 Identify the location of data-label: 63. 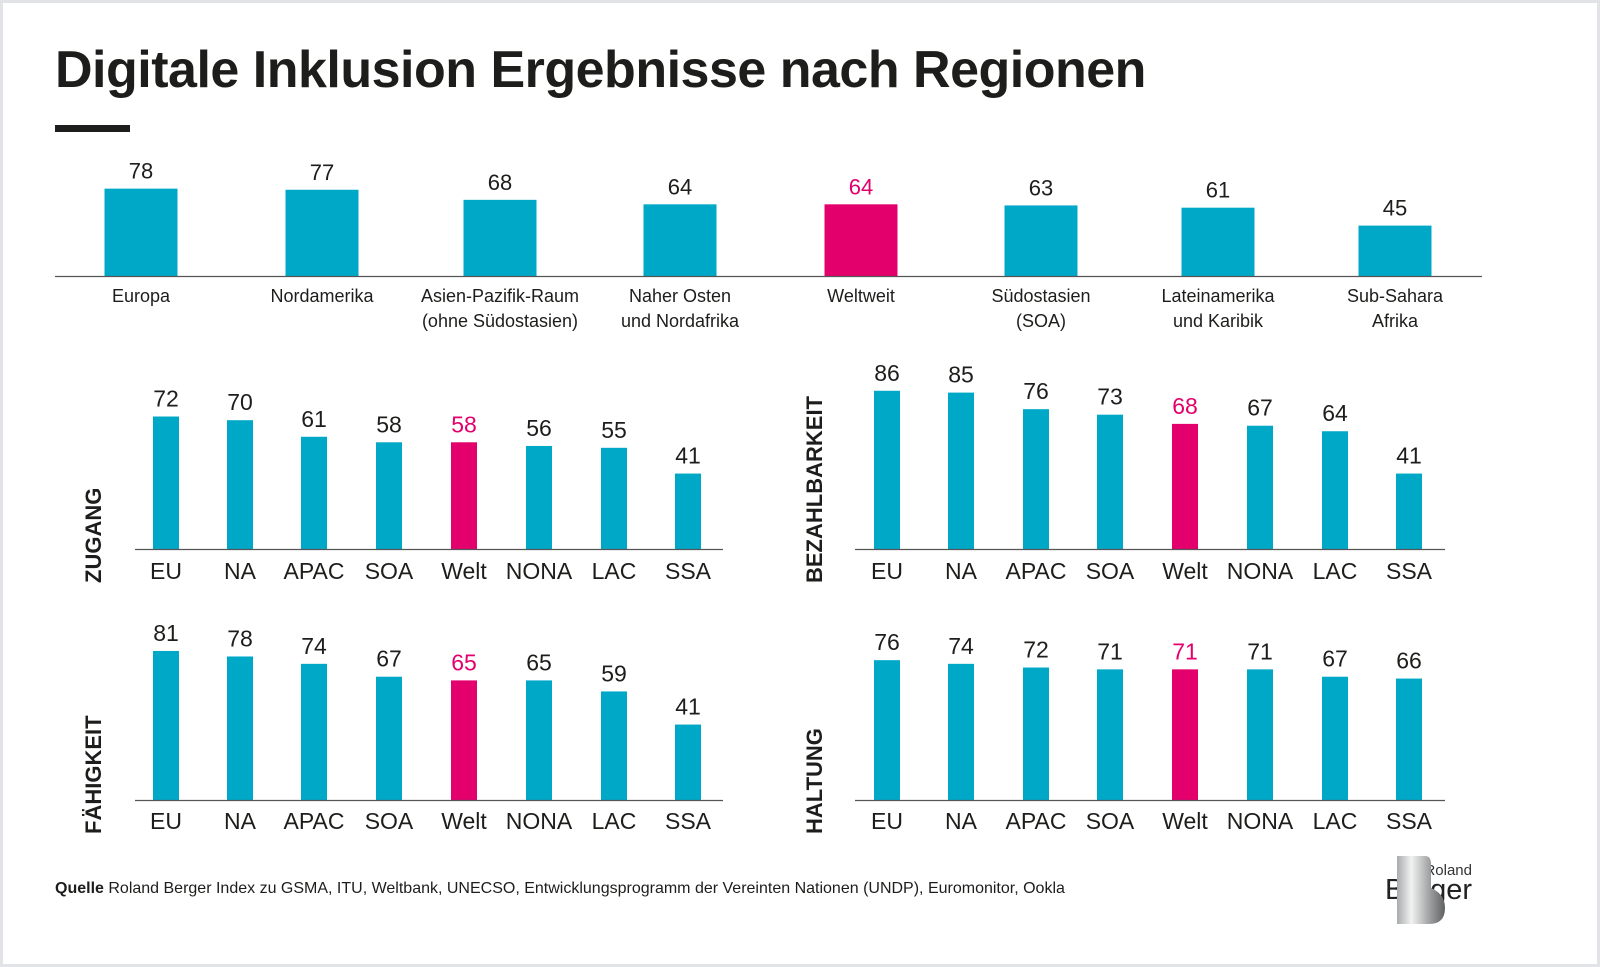
(1041, 187).